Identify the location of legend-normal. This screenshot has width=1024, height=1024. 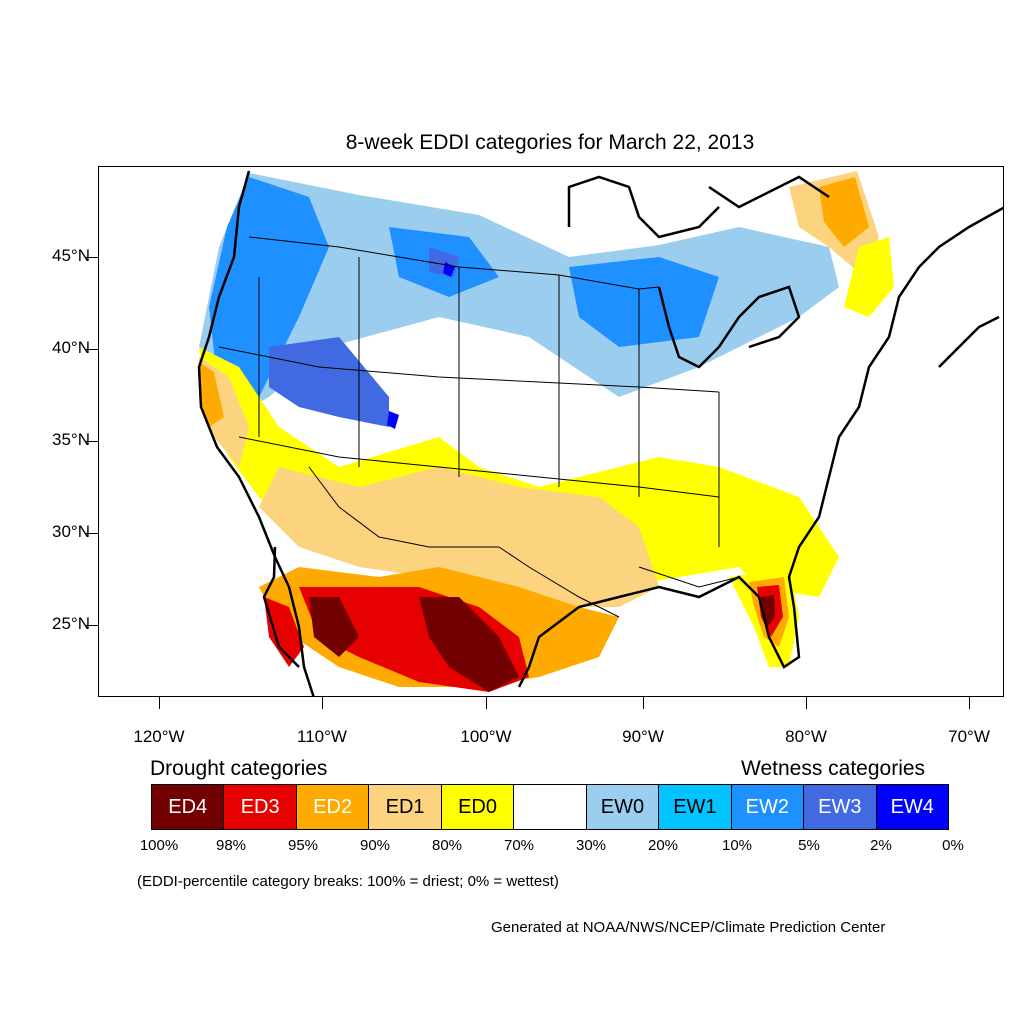
(550, 807).